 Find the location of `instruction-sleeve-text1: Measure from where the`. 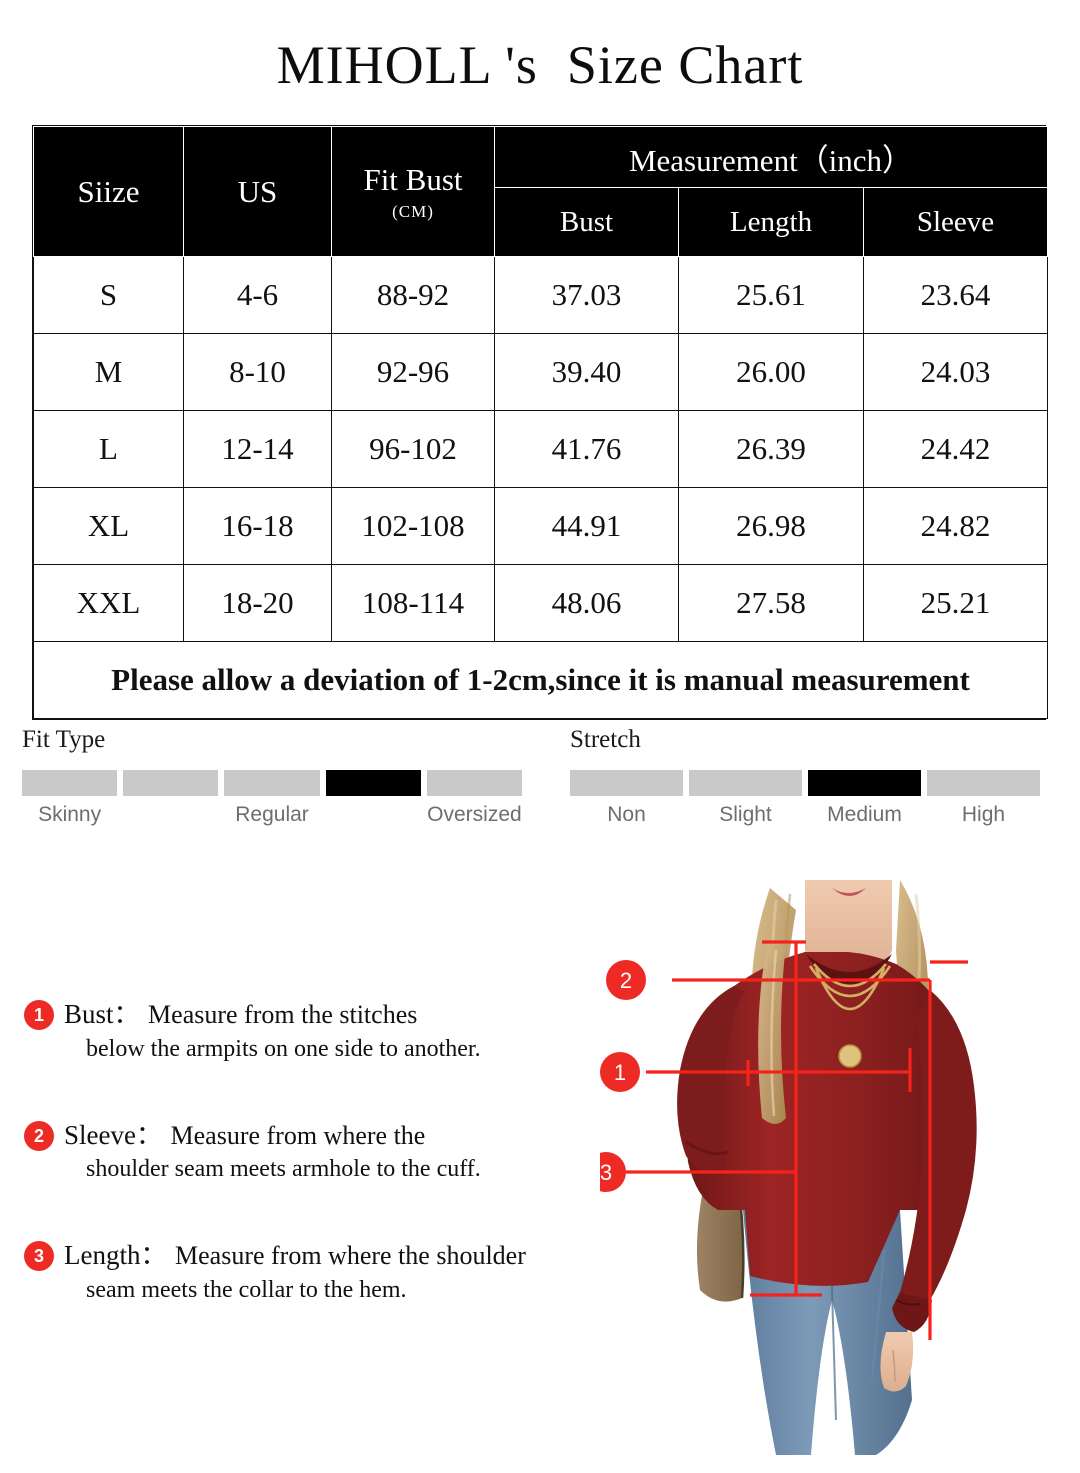

instruction-sleeve-text1: Measure from where the is located at coordinates (298, 1135).